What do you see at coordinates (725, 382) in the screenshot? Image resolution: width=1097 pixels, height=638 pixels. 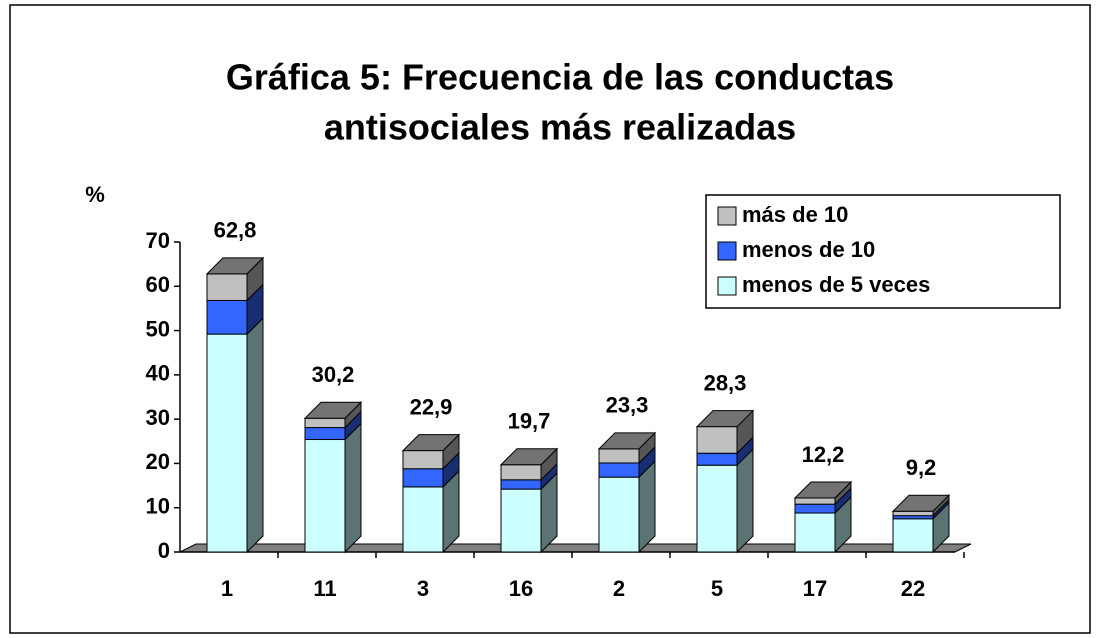 I see `total-label: 28,3` at bounding box center [725, 382].